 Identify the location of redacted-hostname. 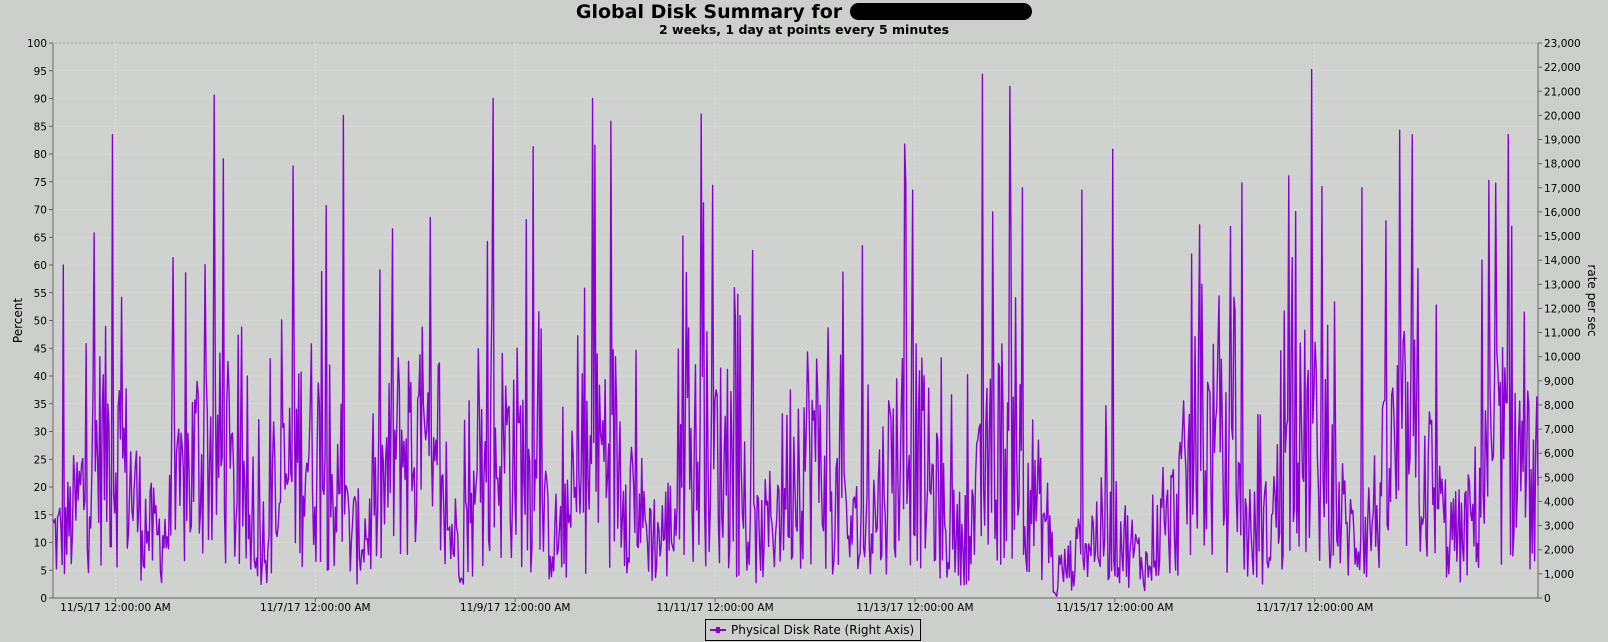
(941, 11).